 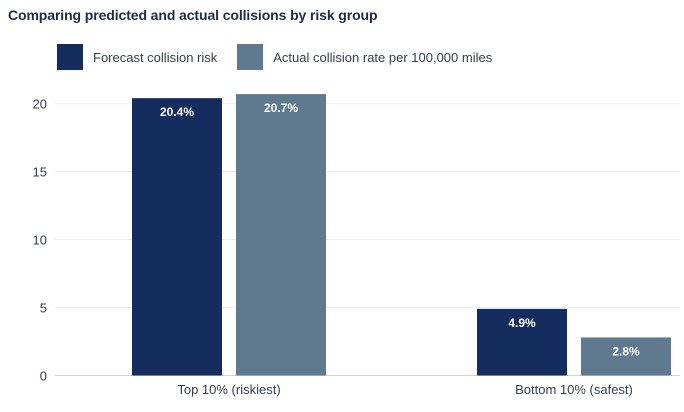 I want to click on legend-item-actual: Actual collision rate per 100,000 miles, so click(x=364, y=57).